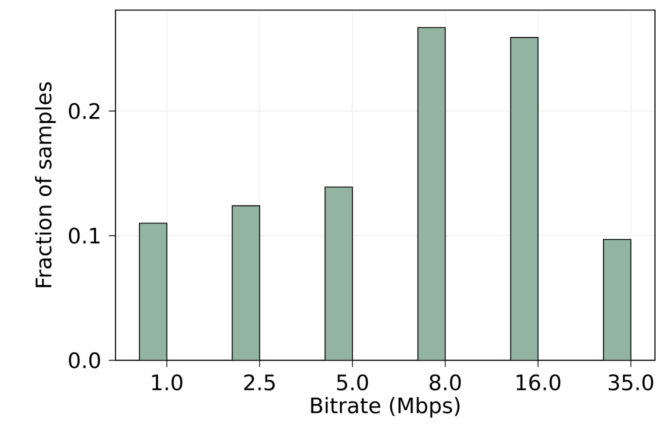 Image resolution: width=665 pixels, height=439 pixels. I want to click on y-tick-label: 0.1, so click(84, 236).